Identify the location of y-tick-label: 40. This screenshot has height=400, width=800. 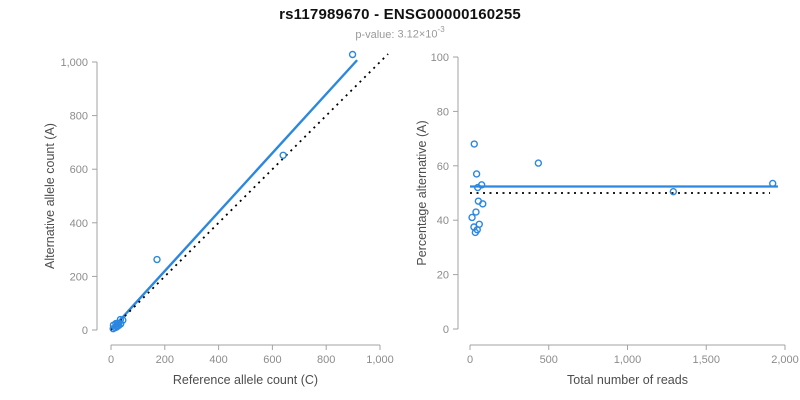
(443, 221).